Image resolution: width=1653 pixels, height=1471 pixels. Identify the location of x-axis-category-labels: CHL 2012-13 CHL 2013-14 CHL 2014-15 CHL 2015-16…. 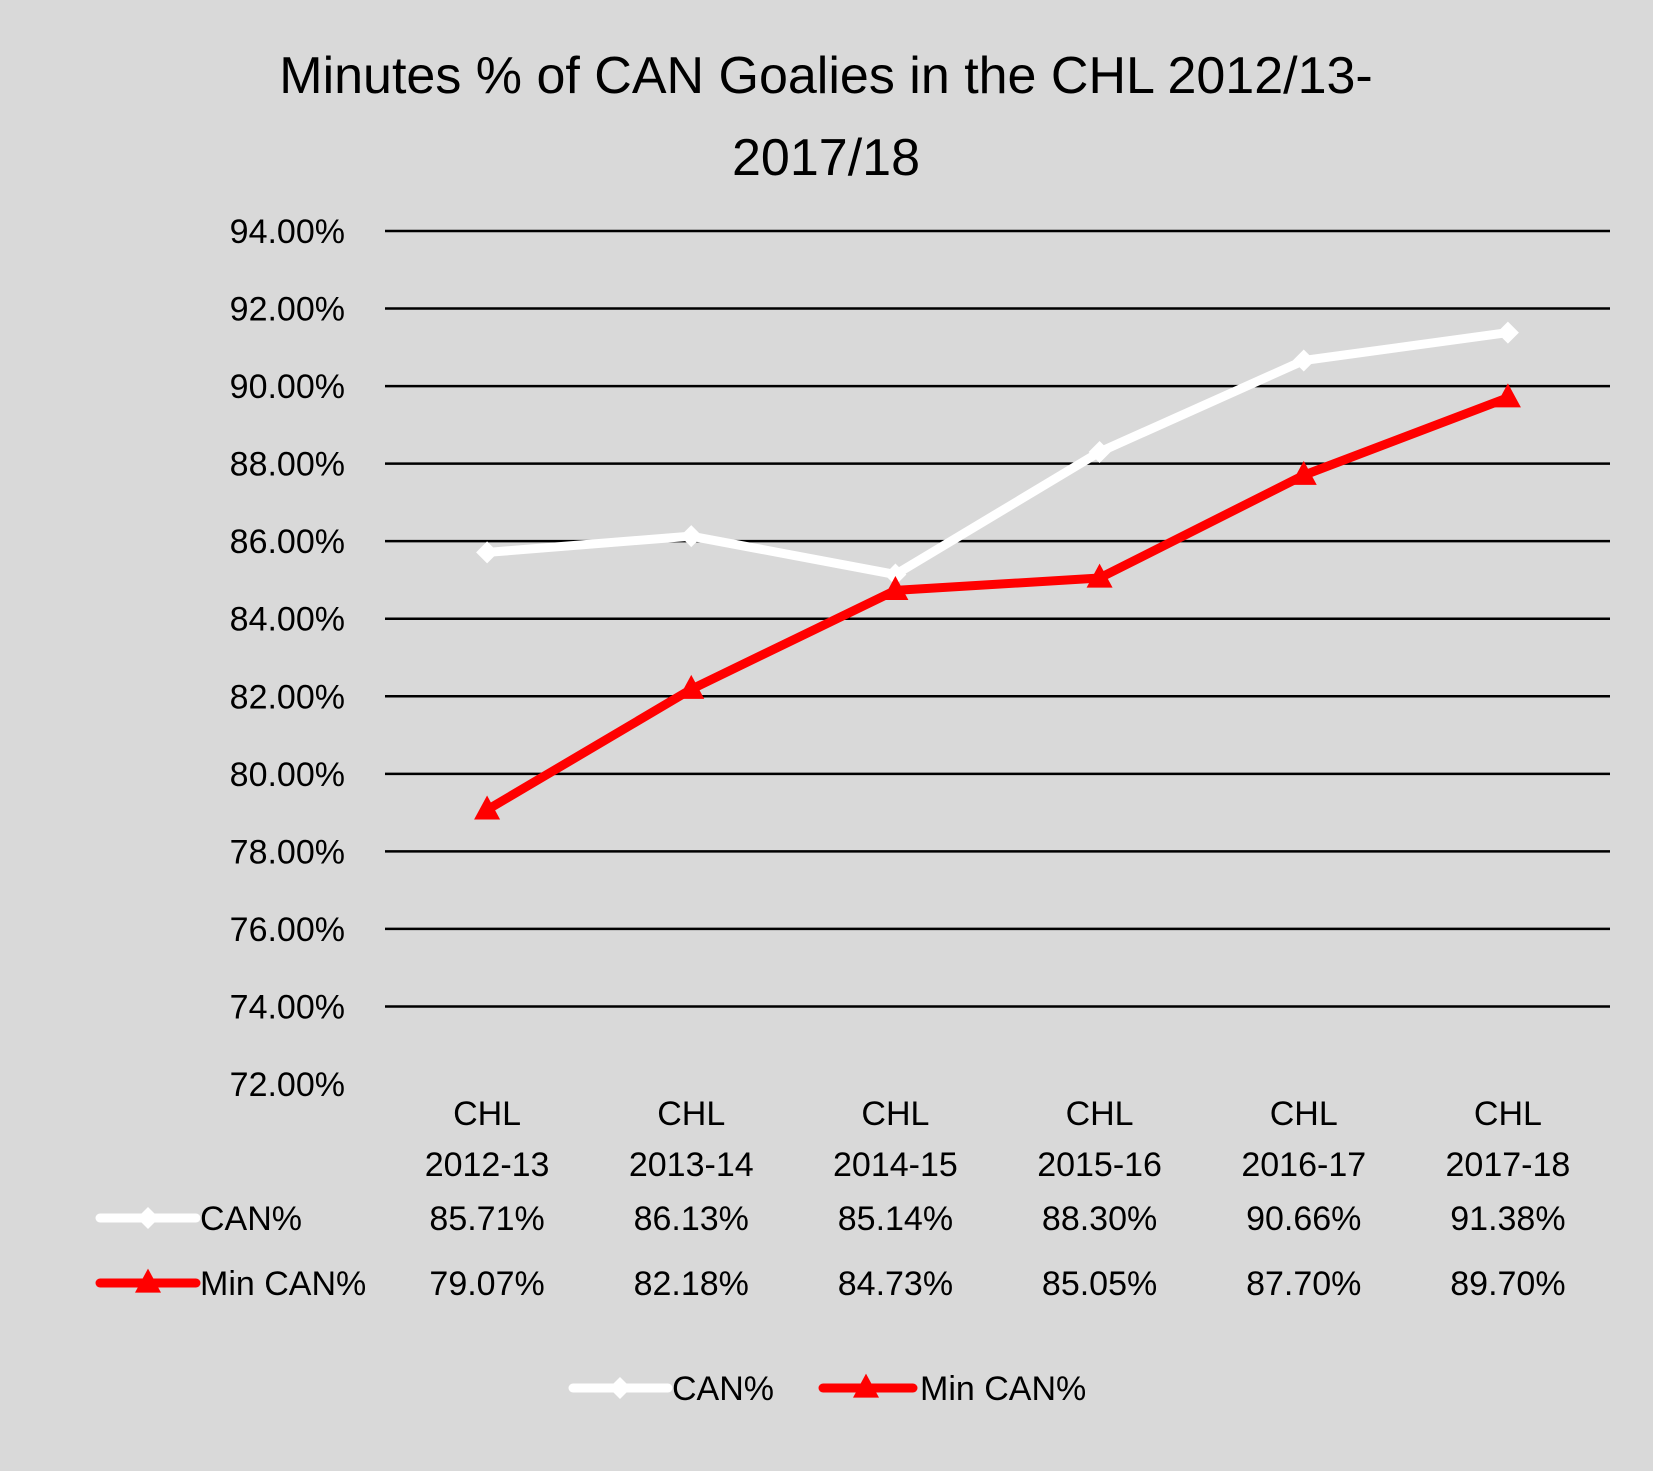
(998, 1139).